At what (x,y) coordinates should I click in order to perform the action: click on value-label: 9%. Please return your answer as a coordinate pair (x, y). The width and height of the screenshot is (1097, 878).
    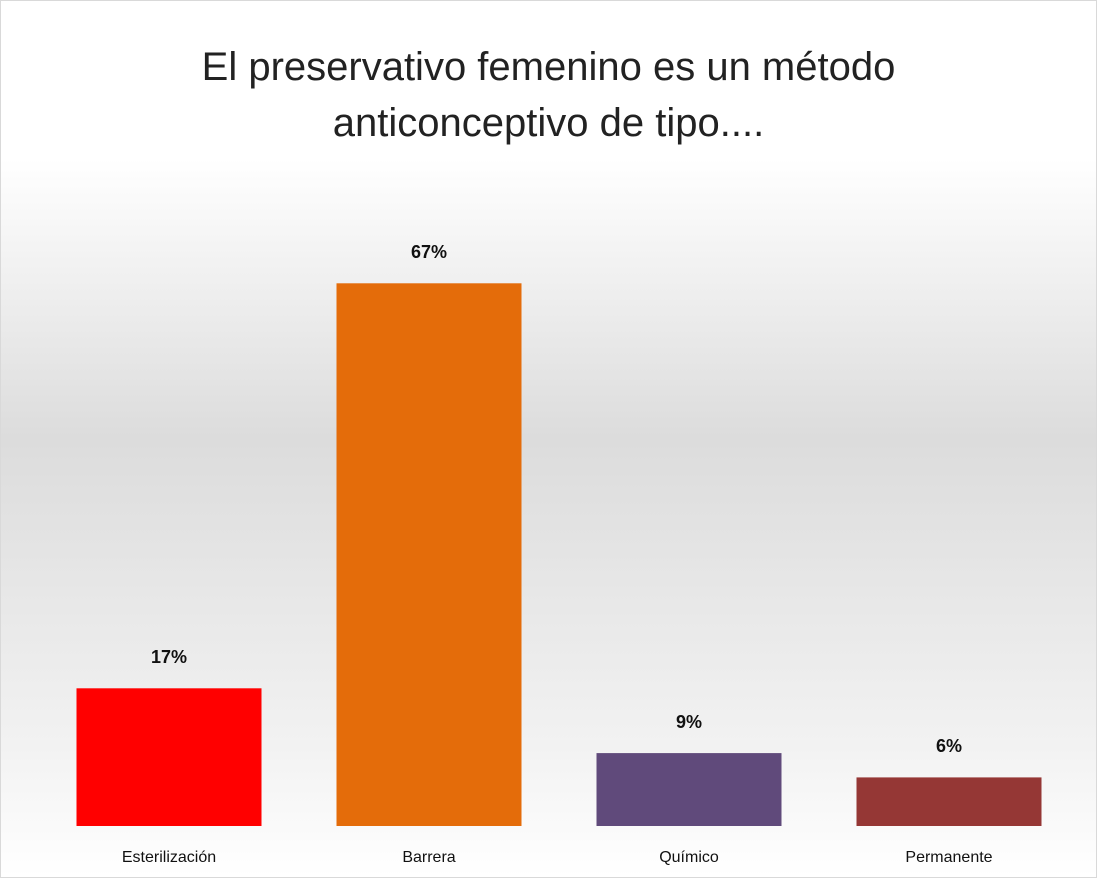
    Looking at the image, I should click on (689, 722).